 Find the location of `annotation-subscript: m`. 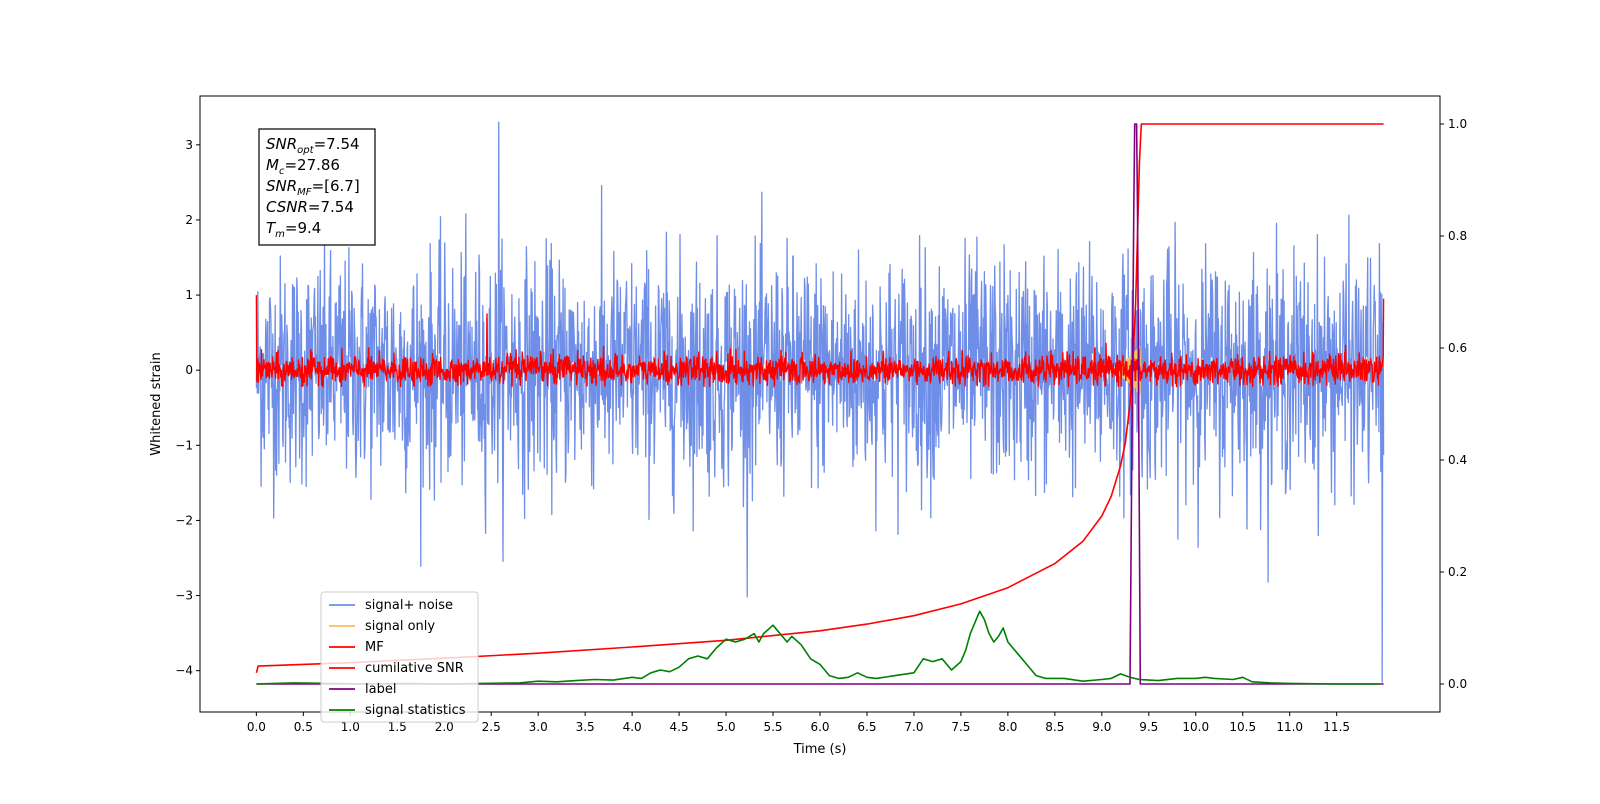

annotation-subscript: m is located at coordinates (280, 234).